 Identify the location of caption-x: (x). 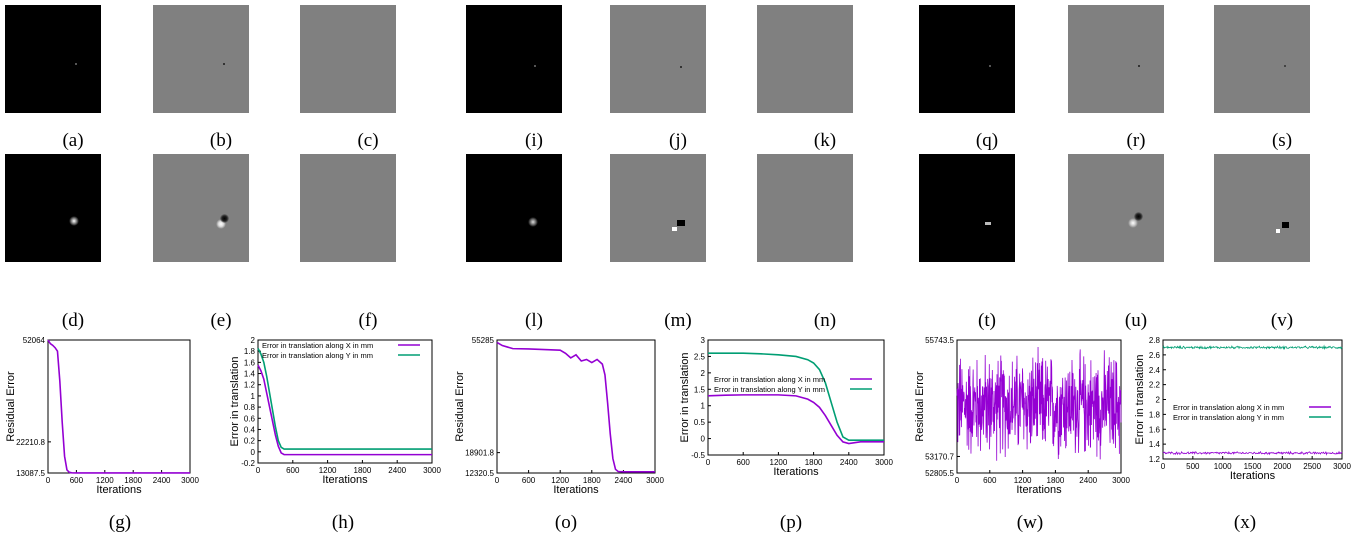
(1245, 522).